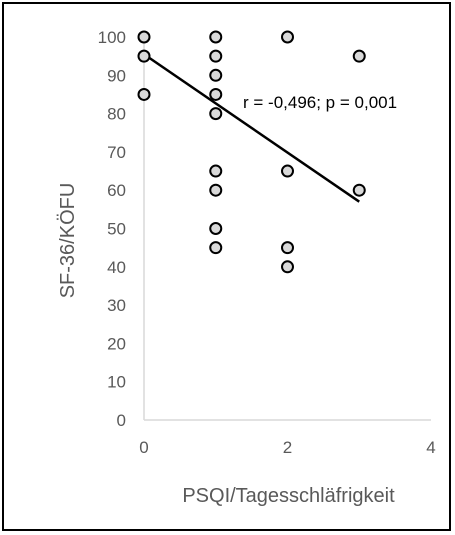 This screenshot has width=455, height=535. I want to click on trendline, so click(251, 128).